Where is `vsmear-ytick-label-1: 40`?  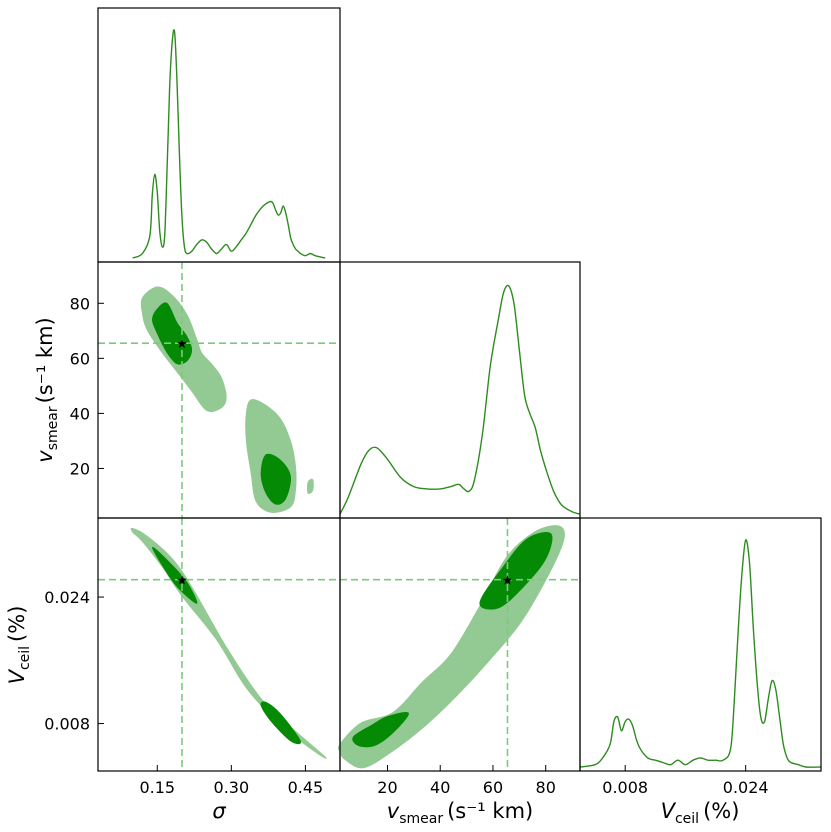
vsmear-ytick-label-1: 40 is located at coordinates (80, 413).